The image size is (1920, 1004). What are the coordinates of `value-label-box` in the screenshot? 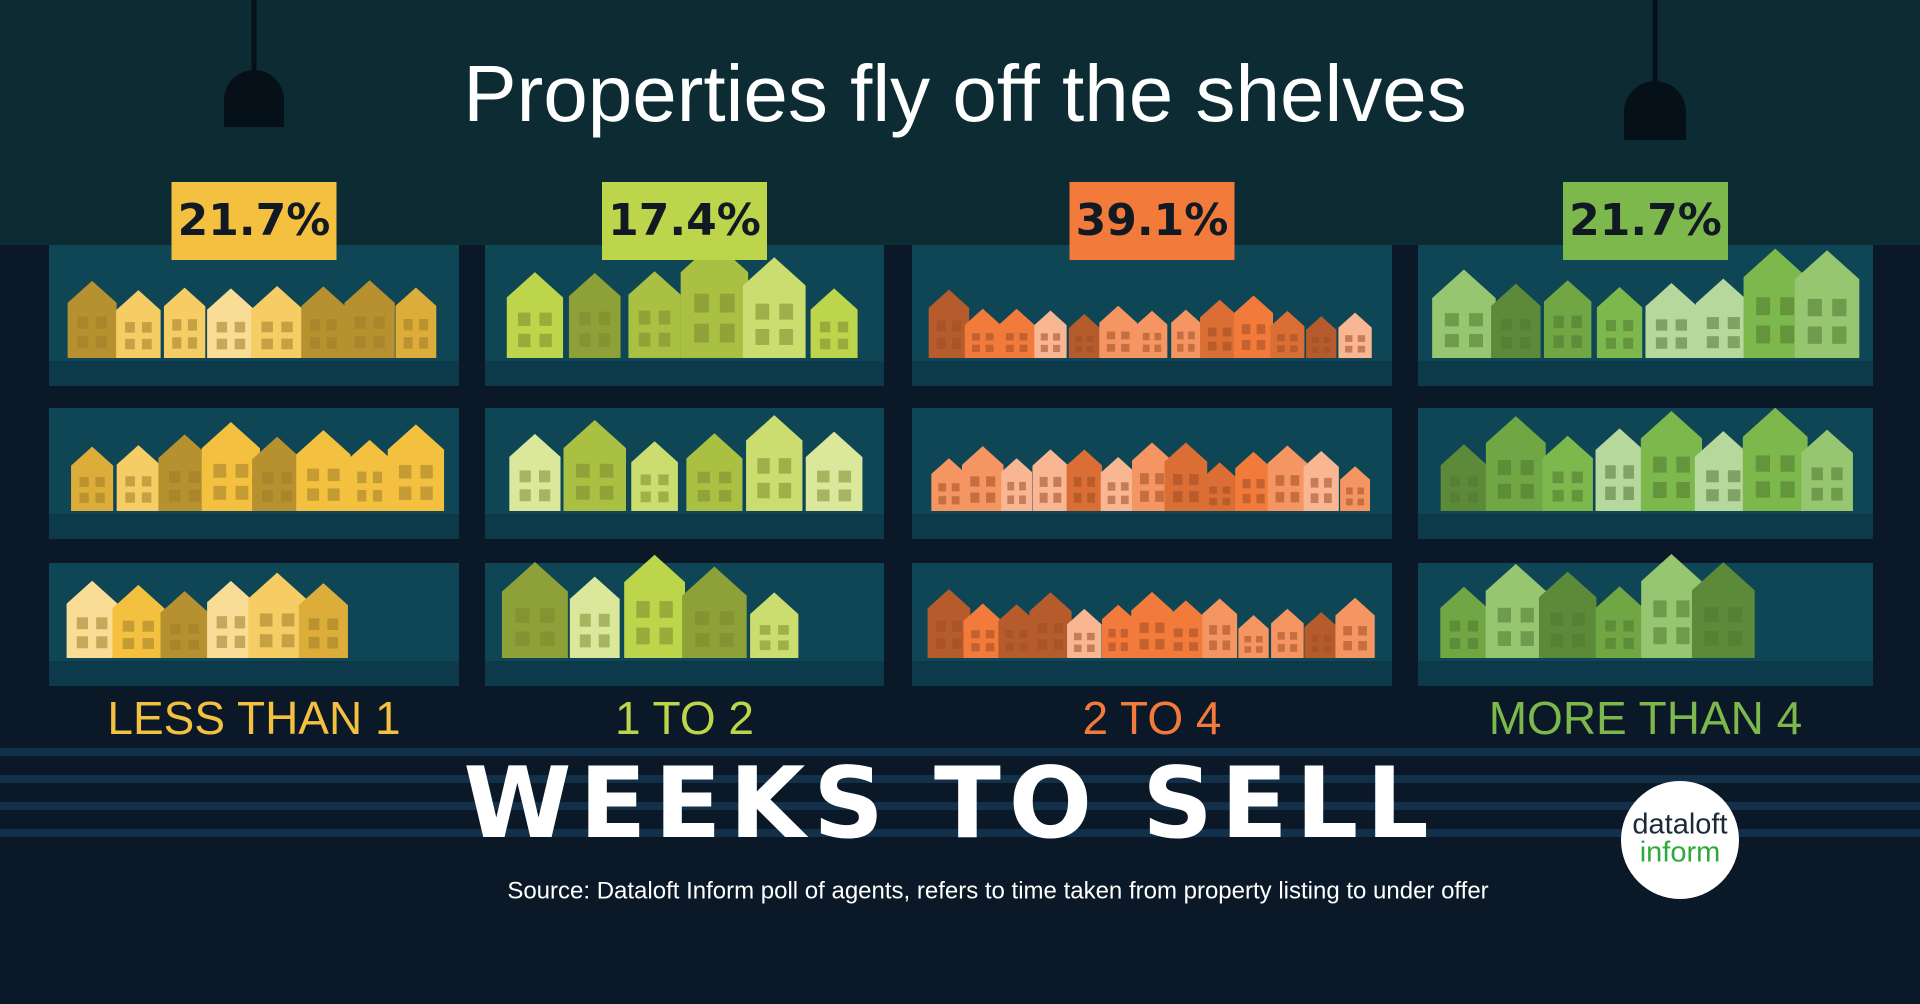 It's located at (1645, 221).